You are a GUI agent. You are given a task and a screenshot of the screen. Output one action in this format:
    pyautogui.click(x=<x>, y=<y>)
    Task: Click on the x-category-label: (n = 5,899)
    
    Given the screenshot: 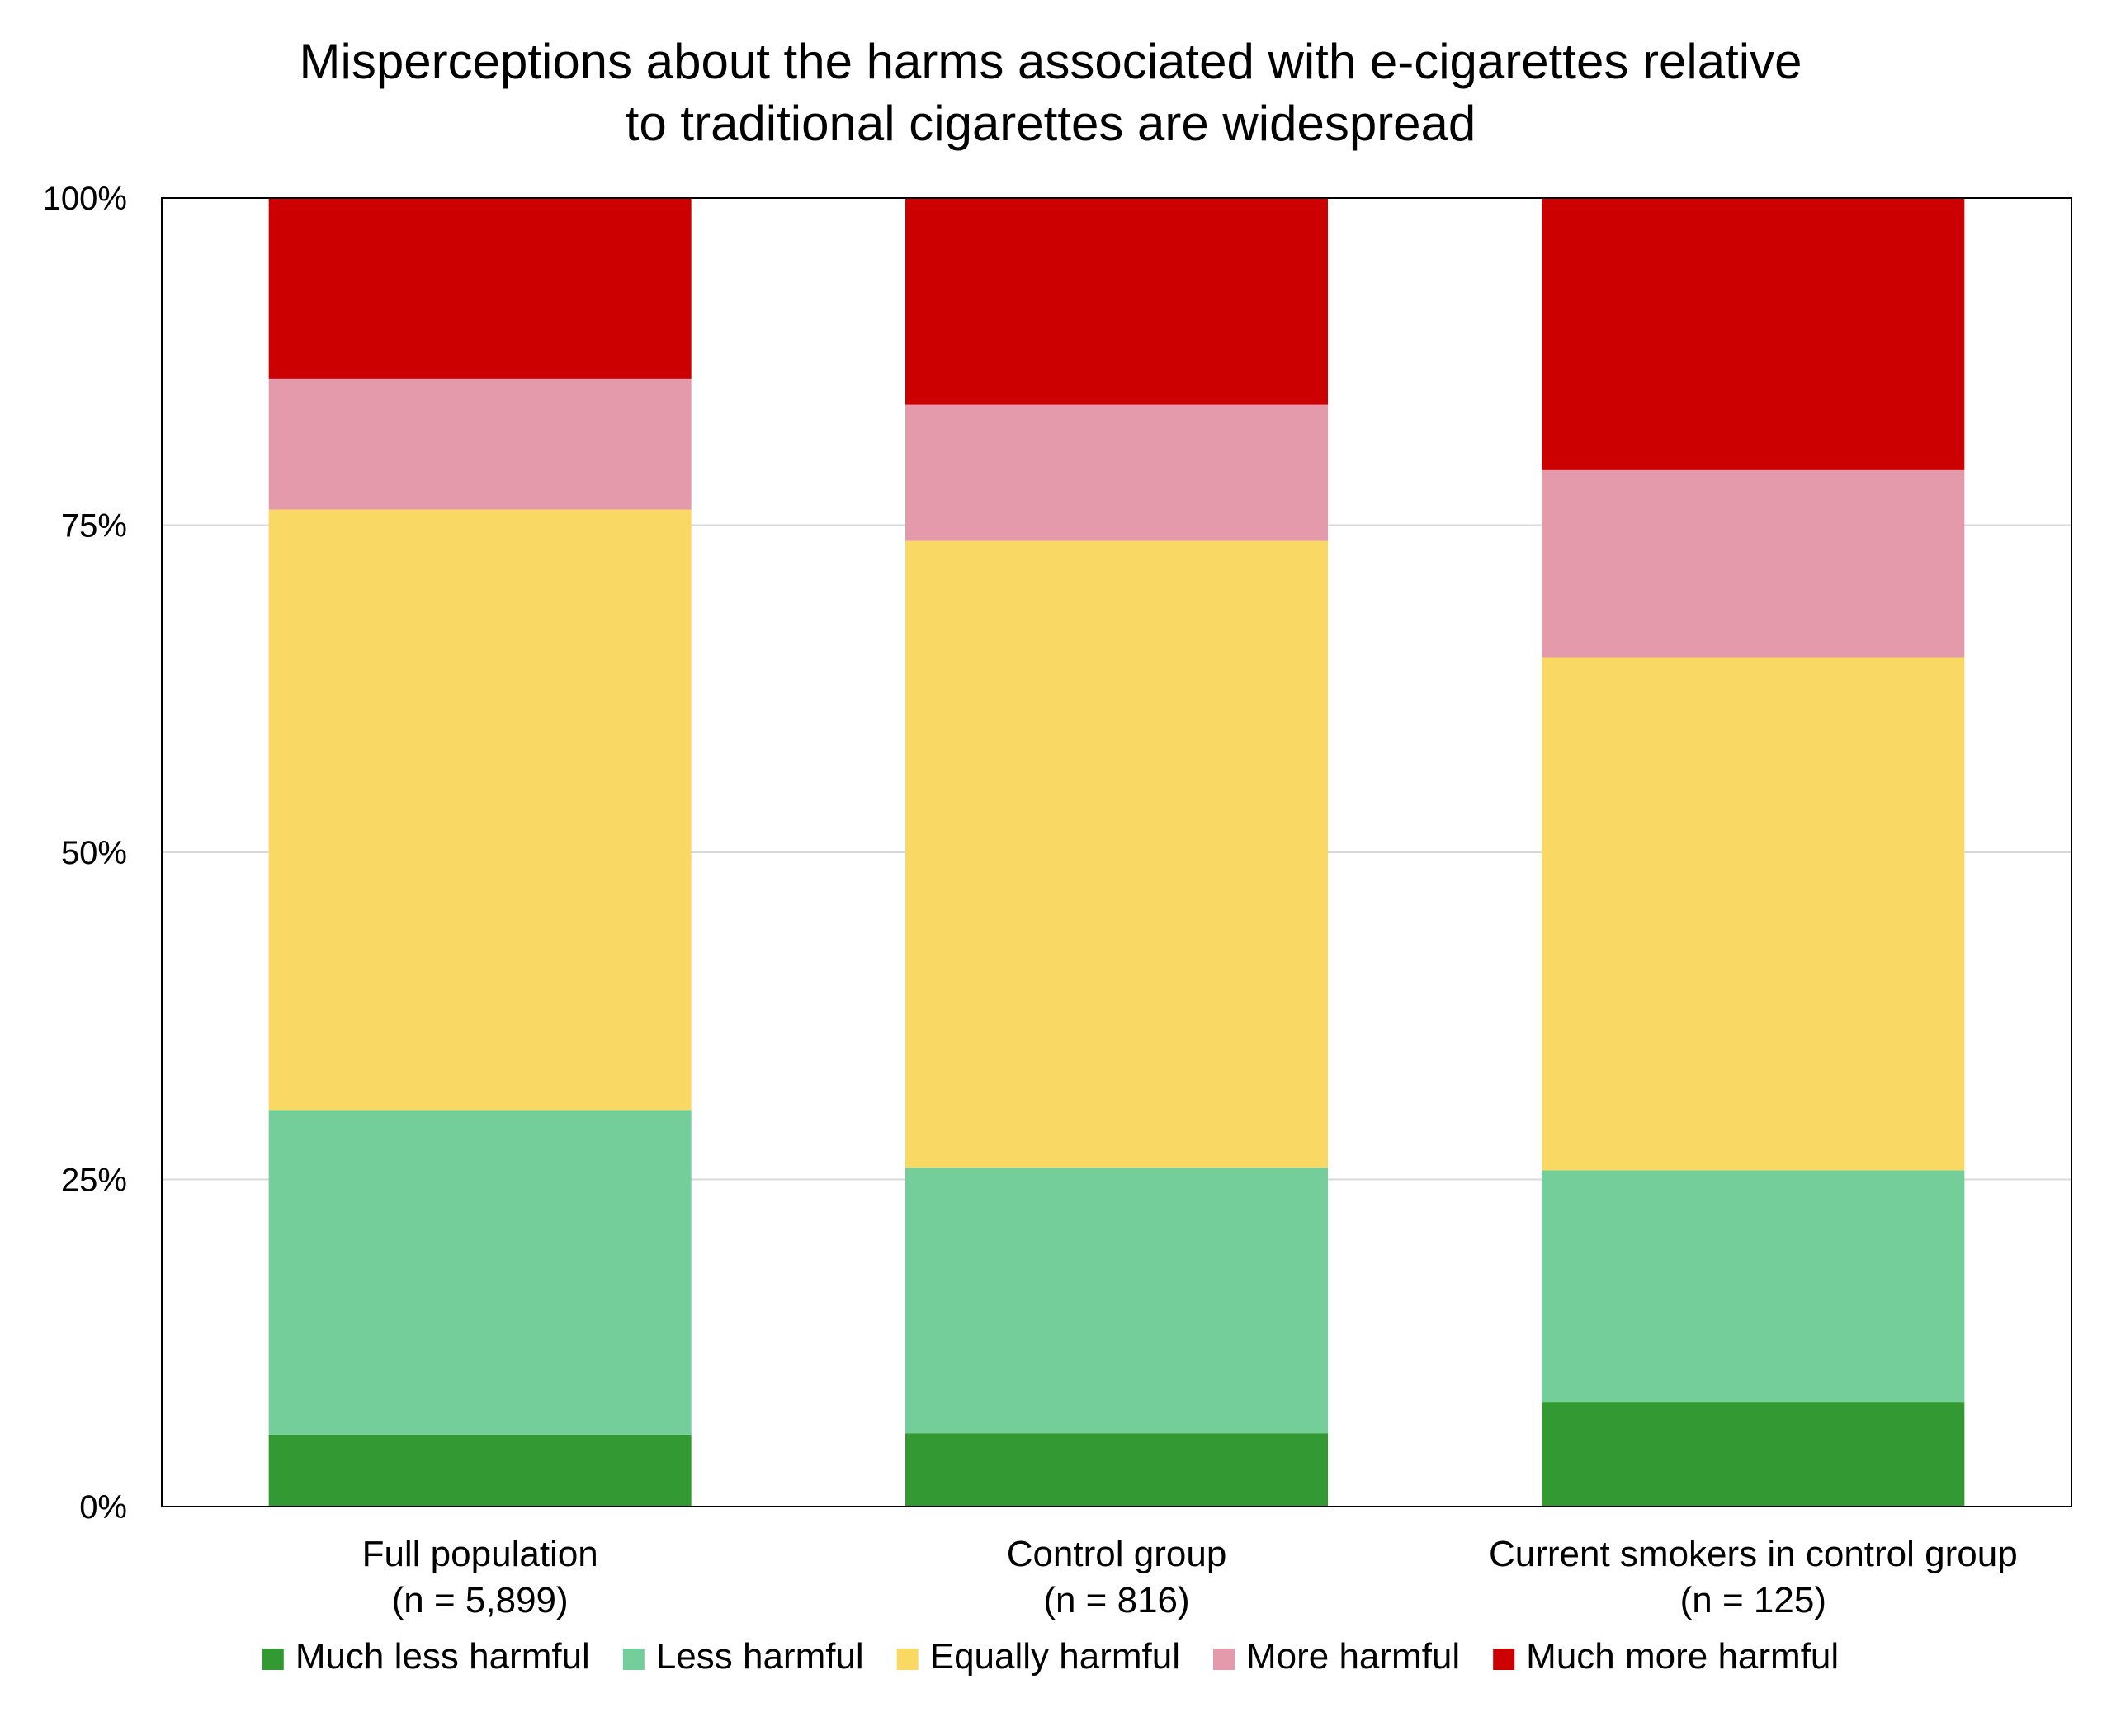 What is the action you would take?
    pyautogui.click(x=480, y=1600)
    